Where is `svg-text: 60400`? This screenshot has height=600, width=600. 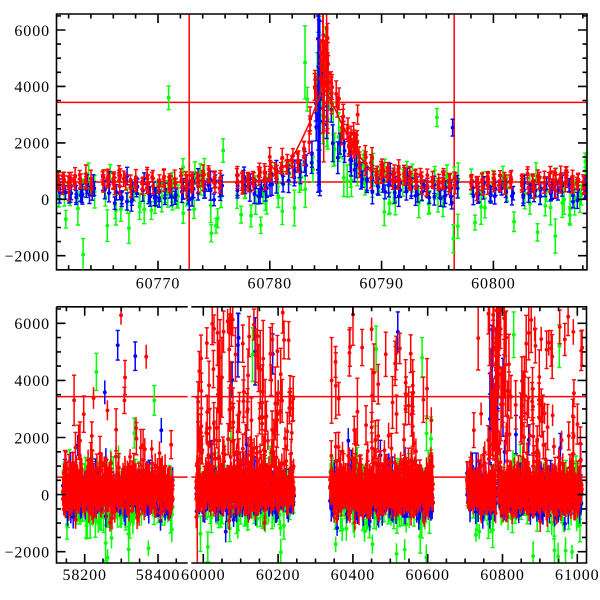
svg-text: 60400 is located at coordinates (353, 575).